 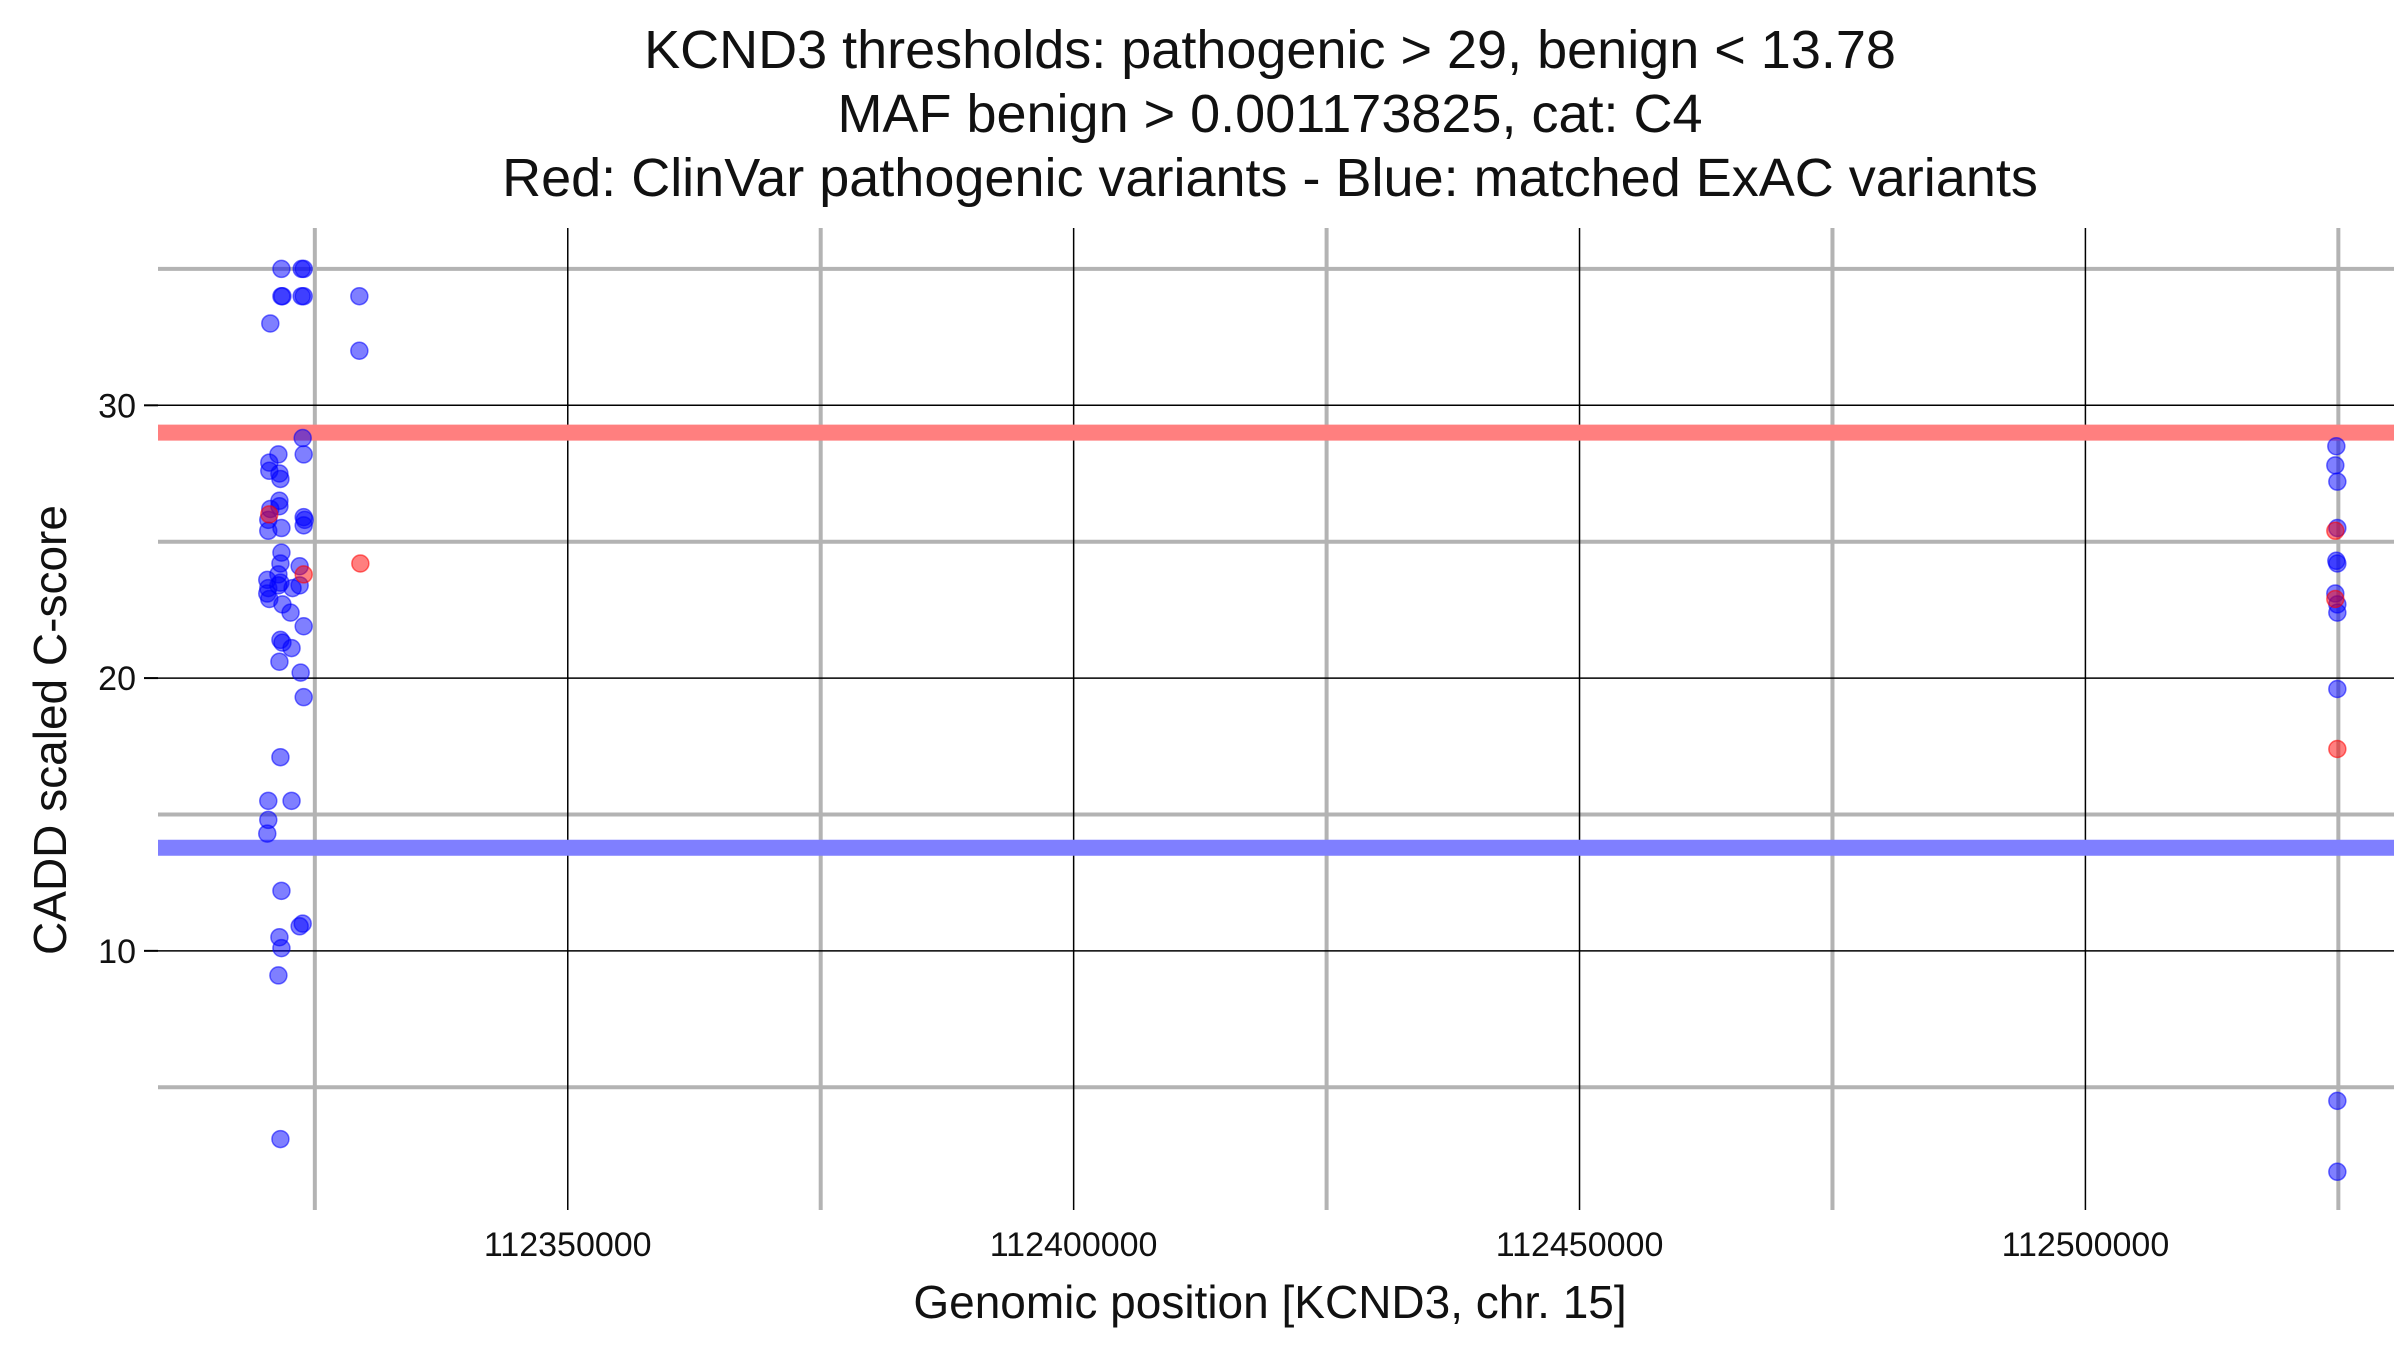 I want to click on y-tick-label-2: 30, so click(x=117, y=406).